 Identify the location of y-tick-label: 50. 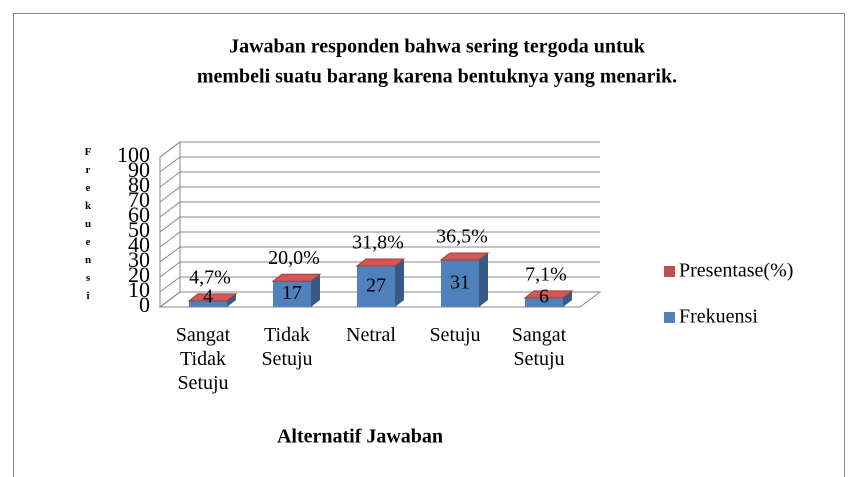
(139, 229).